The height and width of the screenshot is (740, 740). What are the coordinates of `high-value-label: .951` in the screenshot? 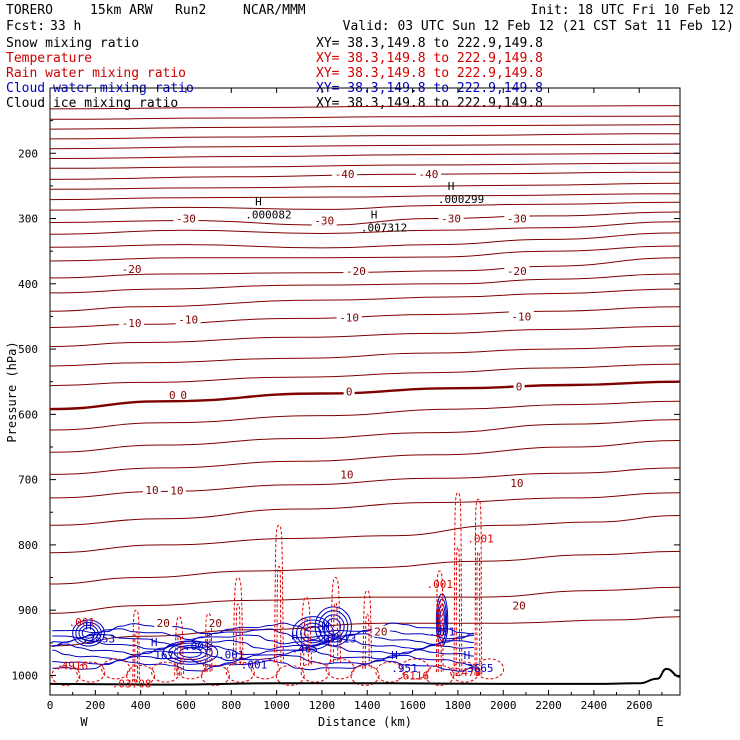 It's located at (404, 668).